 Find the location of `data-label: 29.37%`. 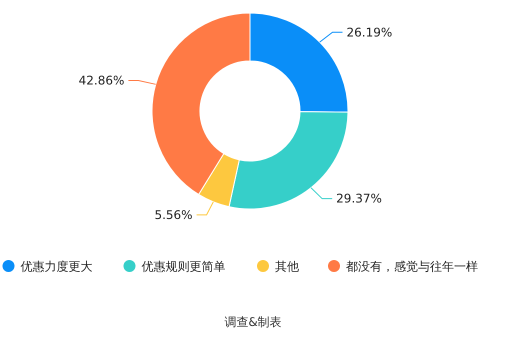

data-label: 29.37% is located at coordinates (359, 199).